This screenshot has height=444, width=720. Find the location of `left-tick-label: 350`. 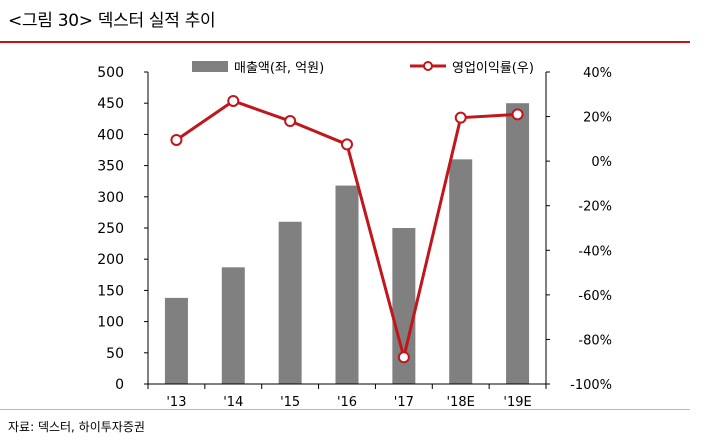

left-tick-label: 350 is located at coordinates (110, 167).